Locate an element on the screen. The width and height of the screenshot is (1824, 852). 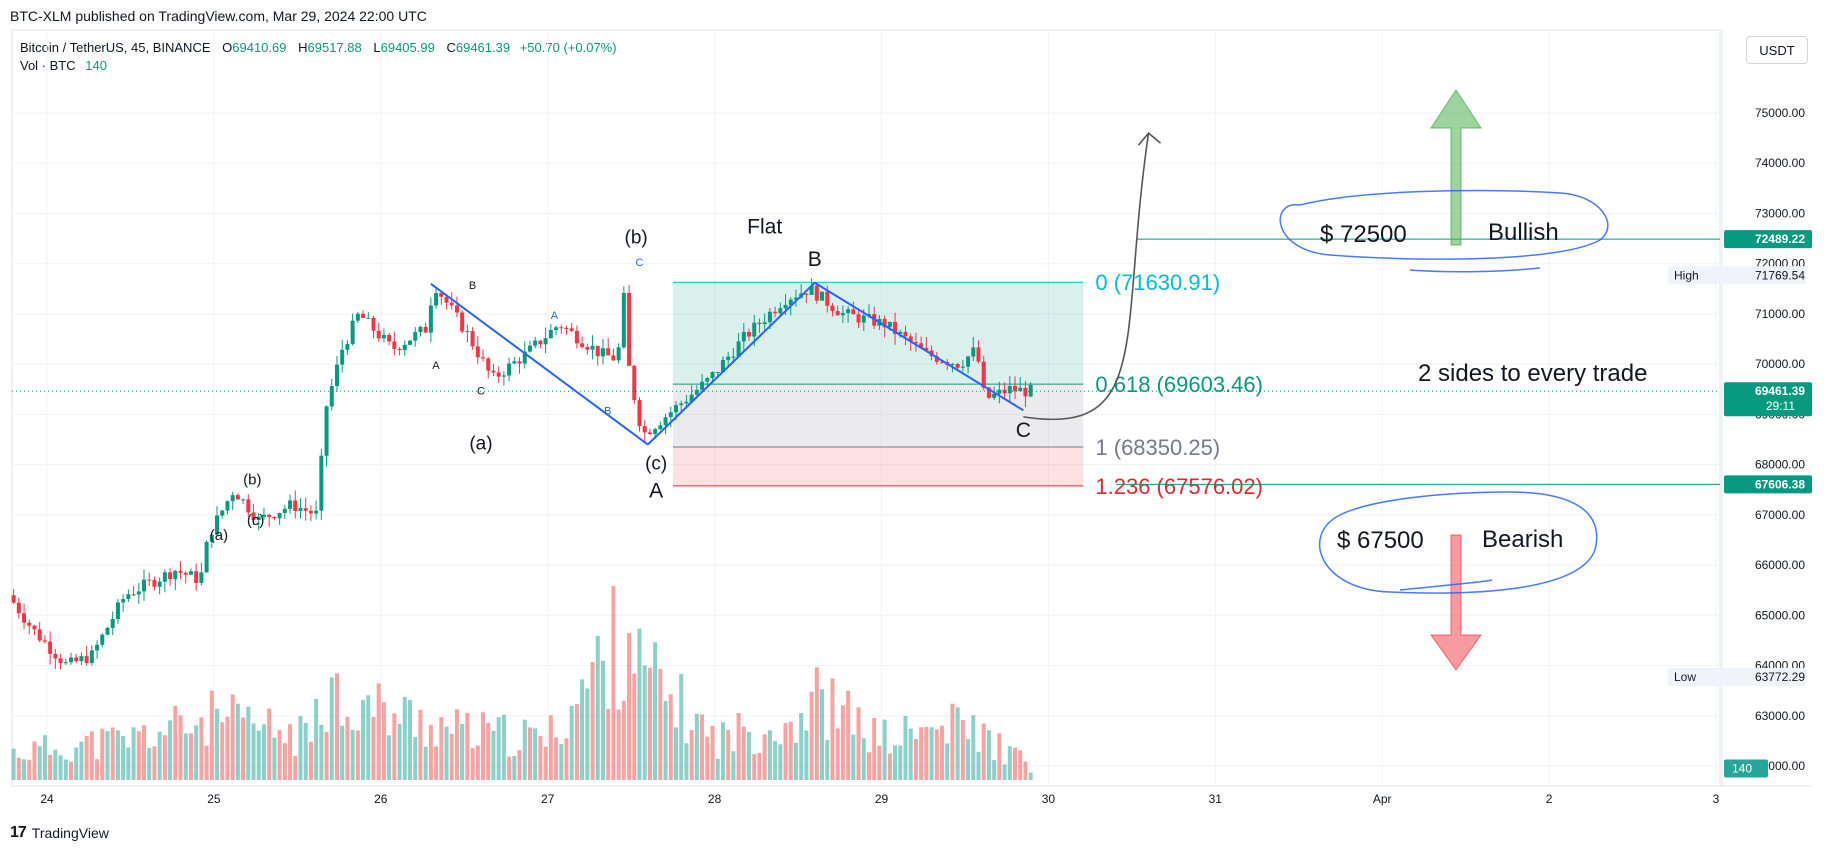
close-label: C is located at coordinates (451, 47).